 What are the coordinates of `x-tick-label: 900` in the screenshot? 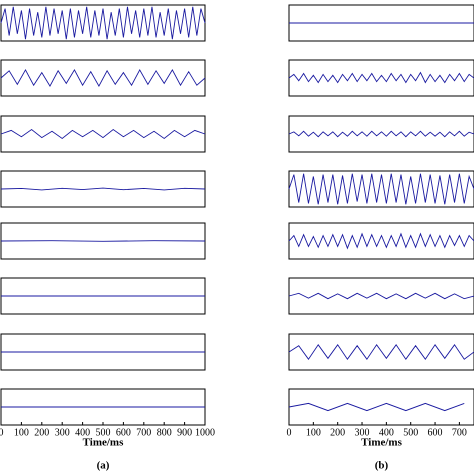 It's located at (184, 432).